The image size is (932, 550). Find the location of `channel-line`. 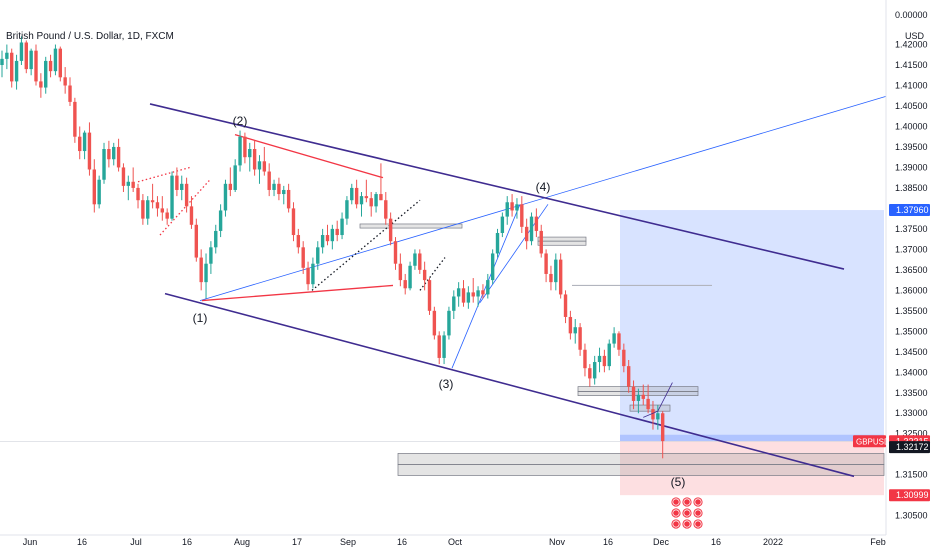

channel-line is located at coordinates (486, 286).